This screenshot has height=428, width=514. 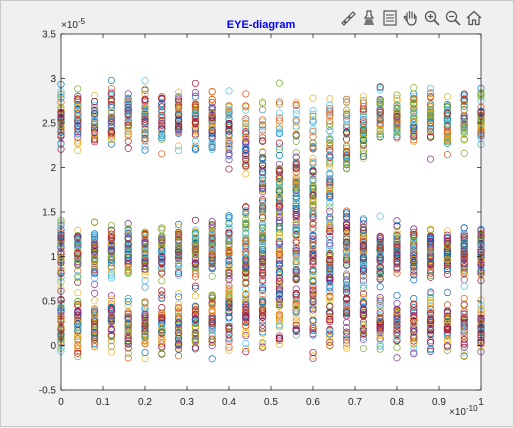 I want to click on data-tips-button, so click(x=369, y=18).